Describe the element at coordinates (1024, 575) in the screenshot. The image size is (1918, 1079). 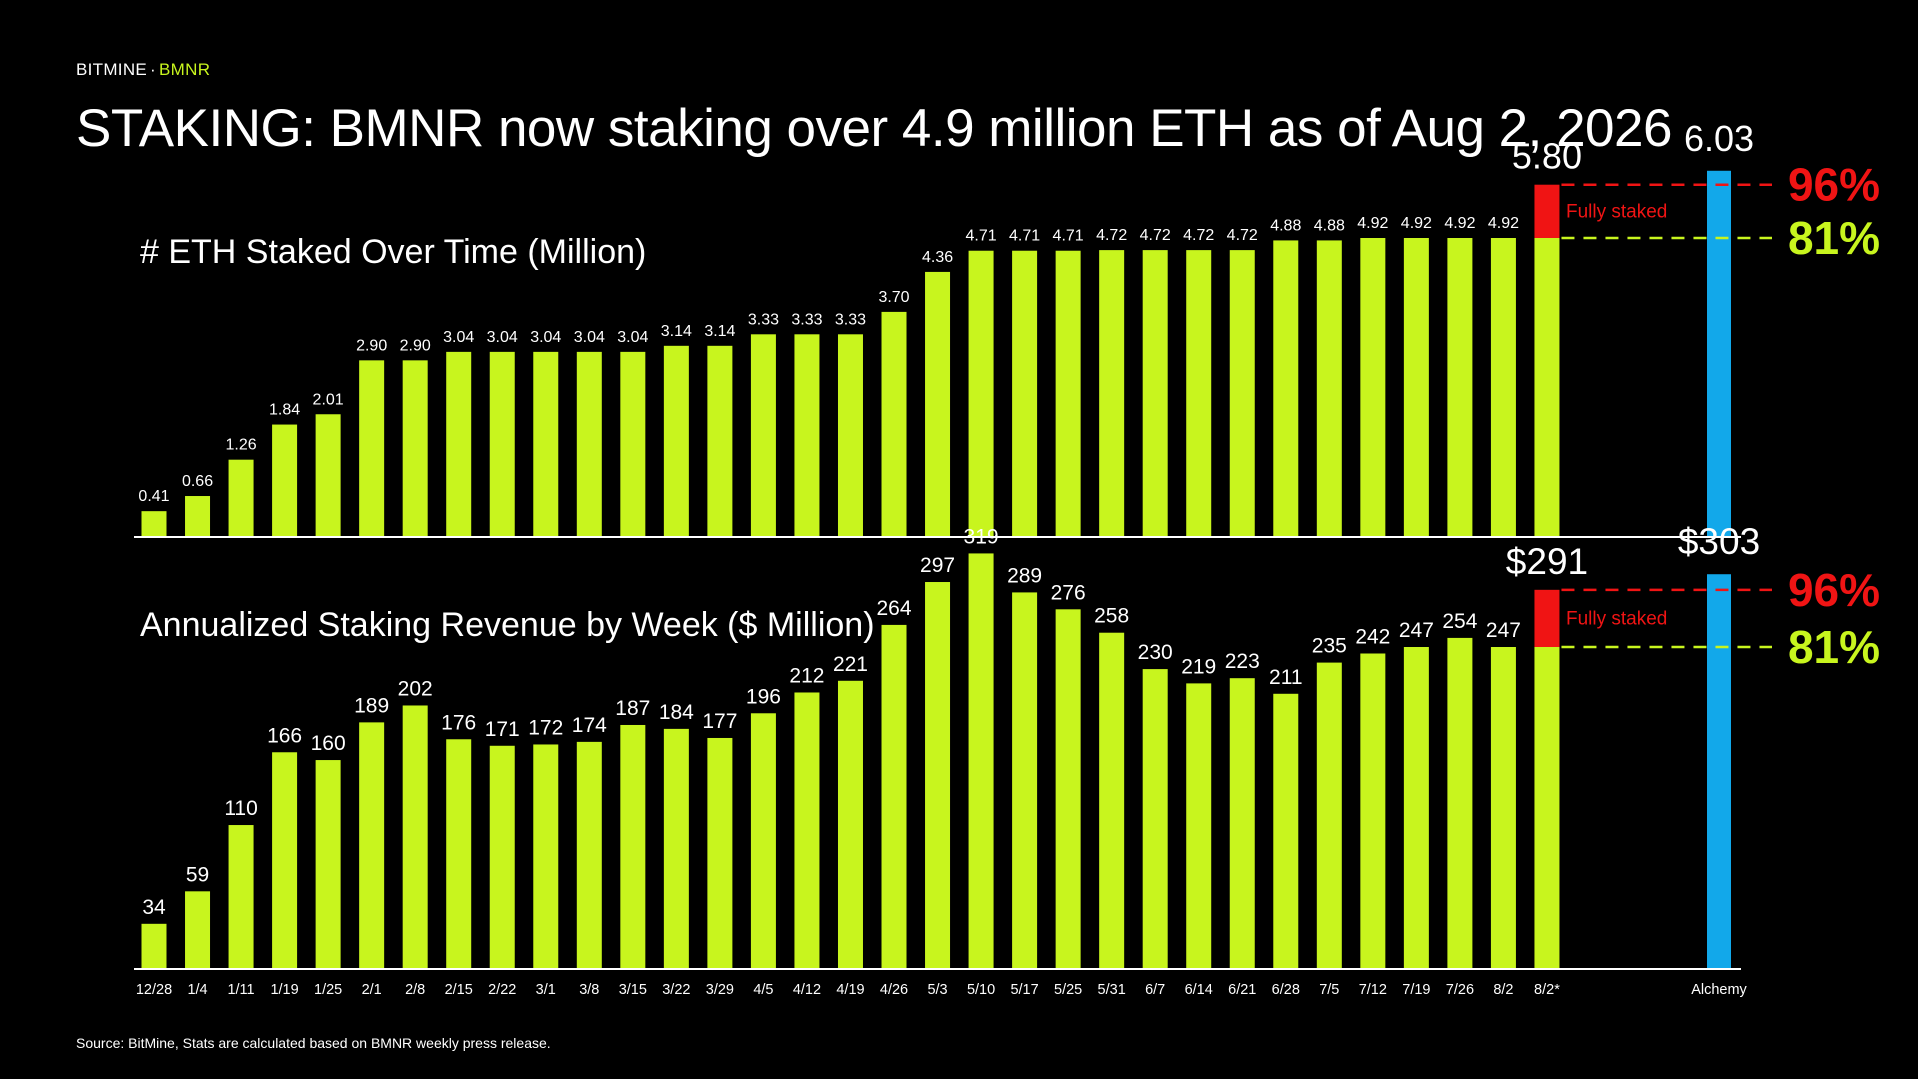
I see `p2-data-label-20: 289` at that location.